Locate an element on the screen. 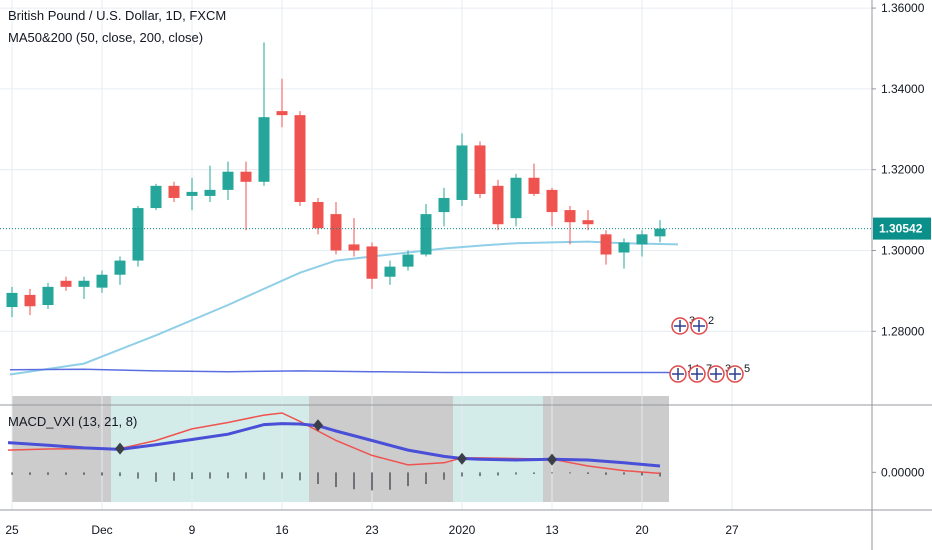 Image resolution: width=932 pixels, height=550 pixels. time-tick-label-5: 2020 is located at coordinates (462, 530).